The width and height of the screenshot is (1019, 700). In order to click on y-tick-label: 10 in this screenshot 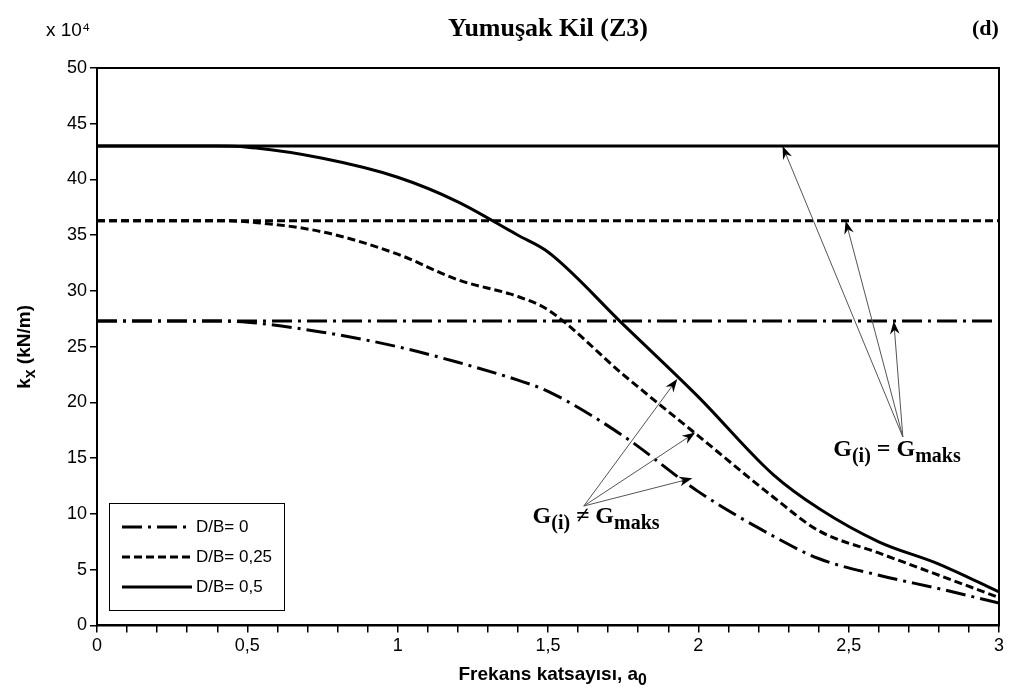, I will do `click(76, 512)`.